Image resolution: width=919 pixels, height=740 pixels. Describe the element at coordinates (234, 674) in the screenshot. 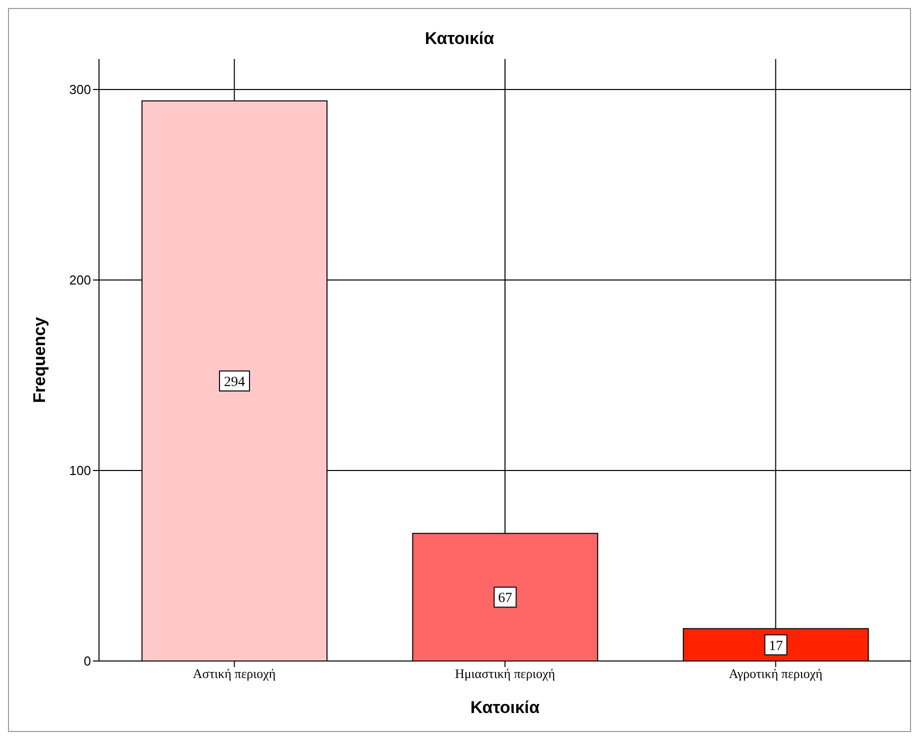

I see `x-tick-label: Αστική περιοχή` at that location.